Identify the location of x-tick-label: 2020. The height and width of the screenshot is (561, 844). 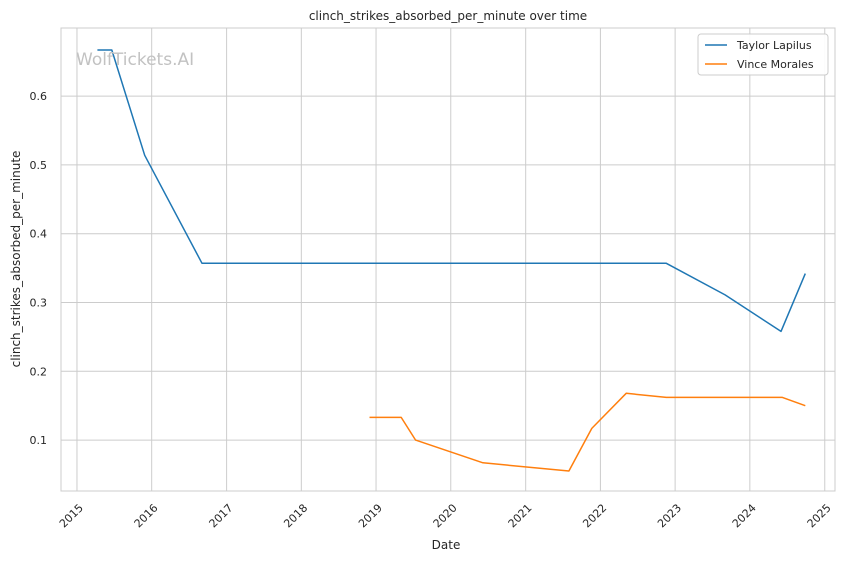
(445, 515).